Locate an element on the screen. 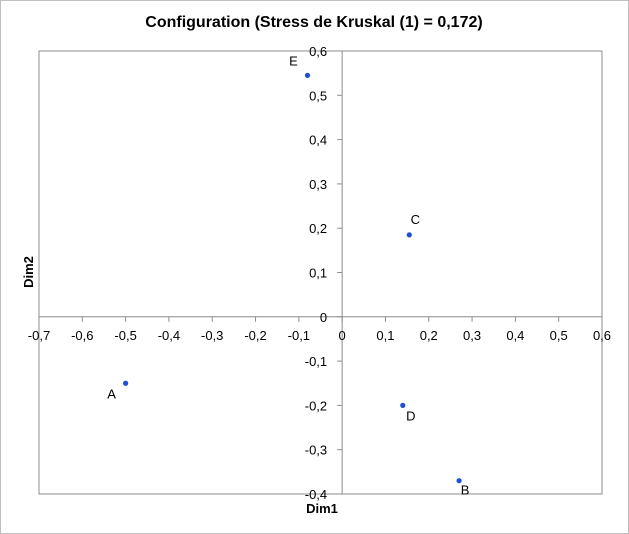 The image size is (629, 534). x-tick-label: -0,6 is located at coordinates (82, 335).